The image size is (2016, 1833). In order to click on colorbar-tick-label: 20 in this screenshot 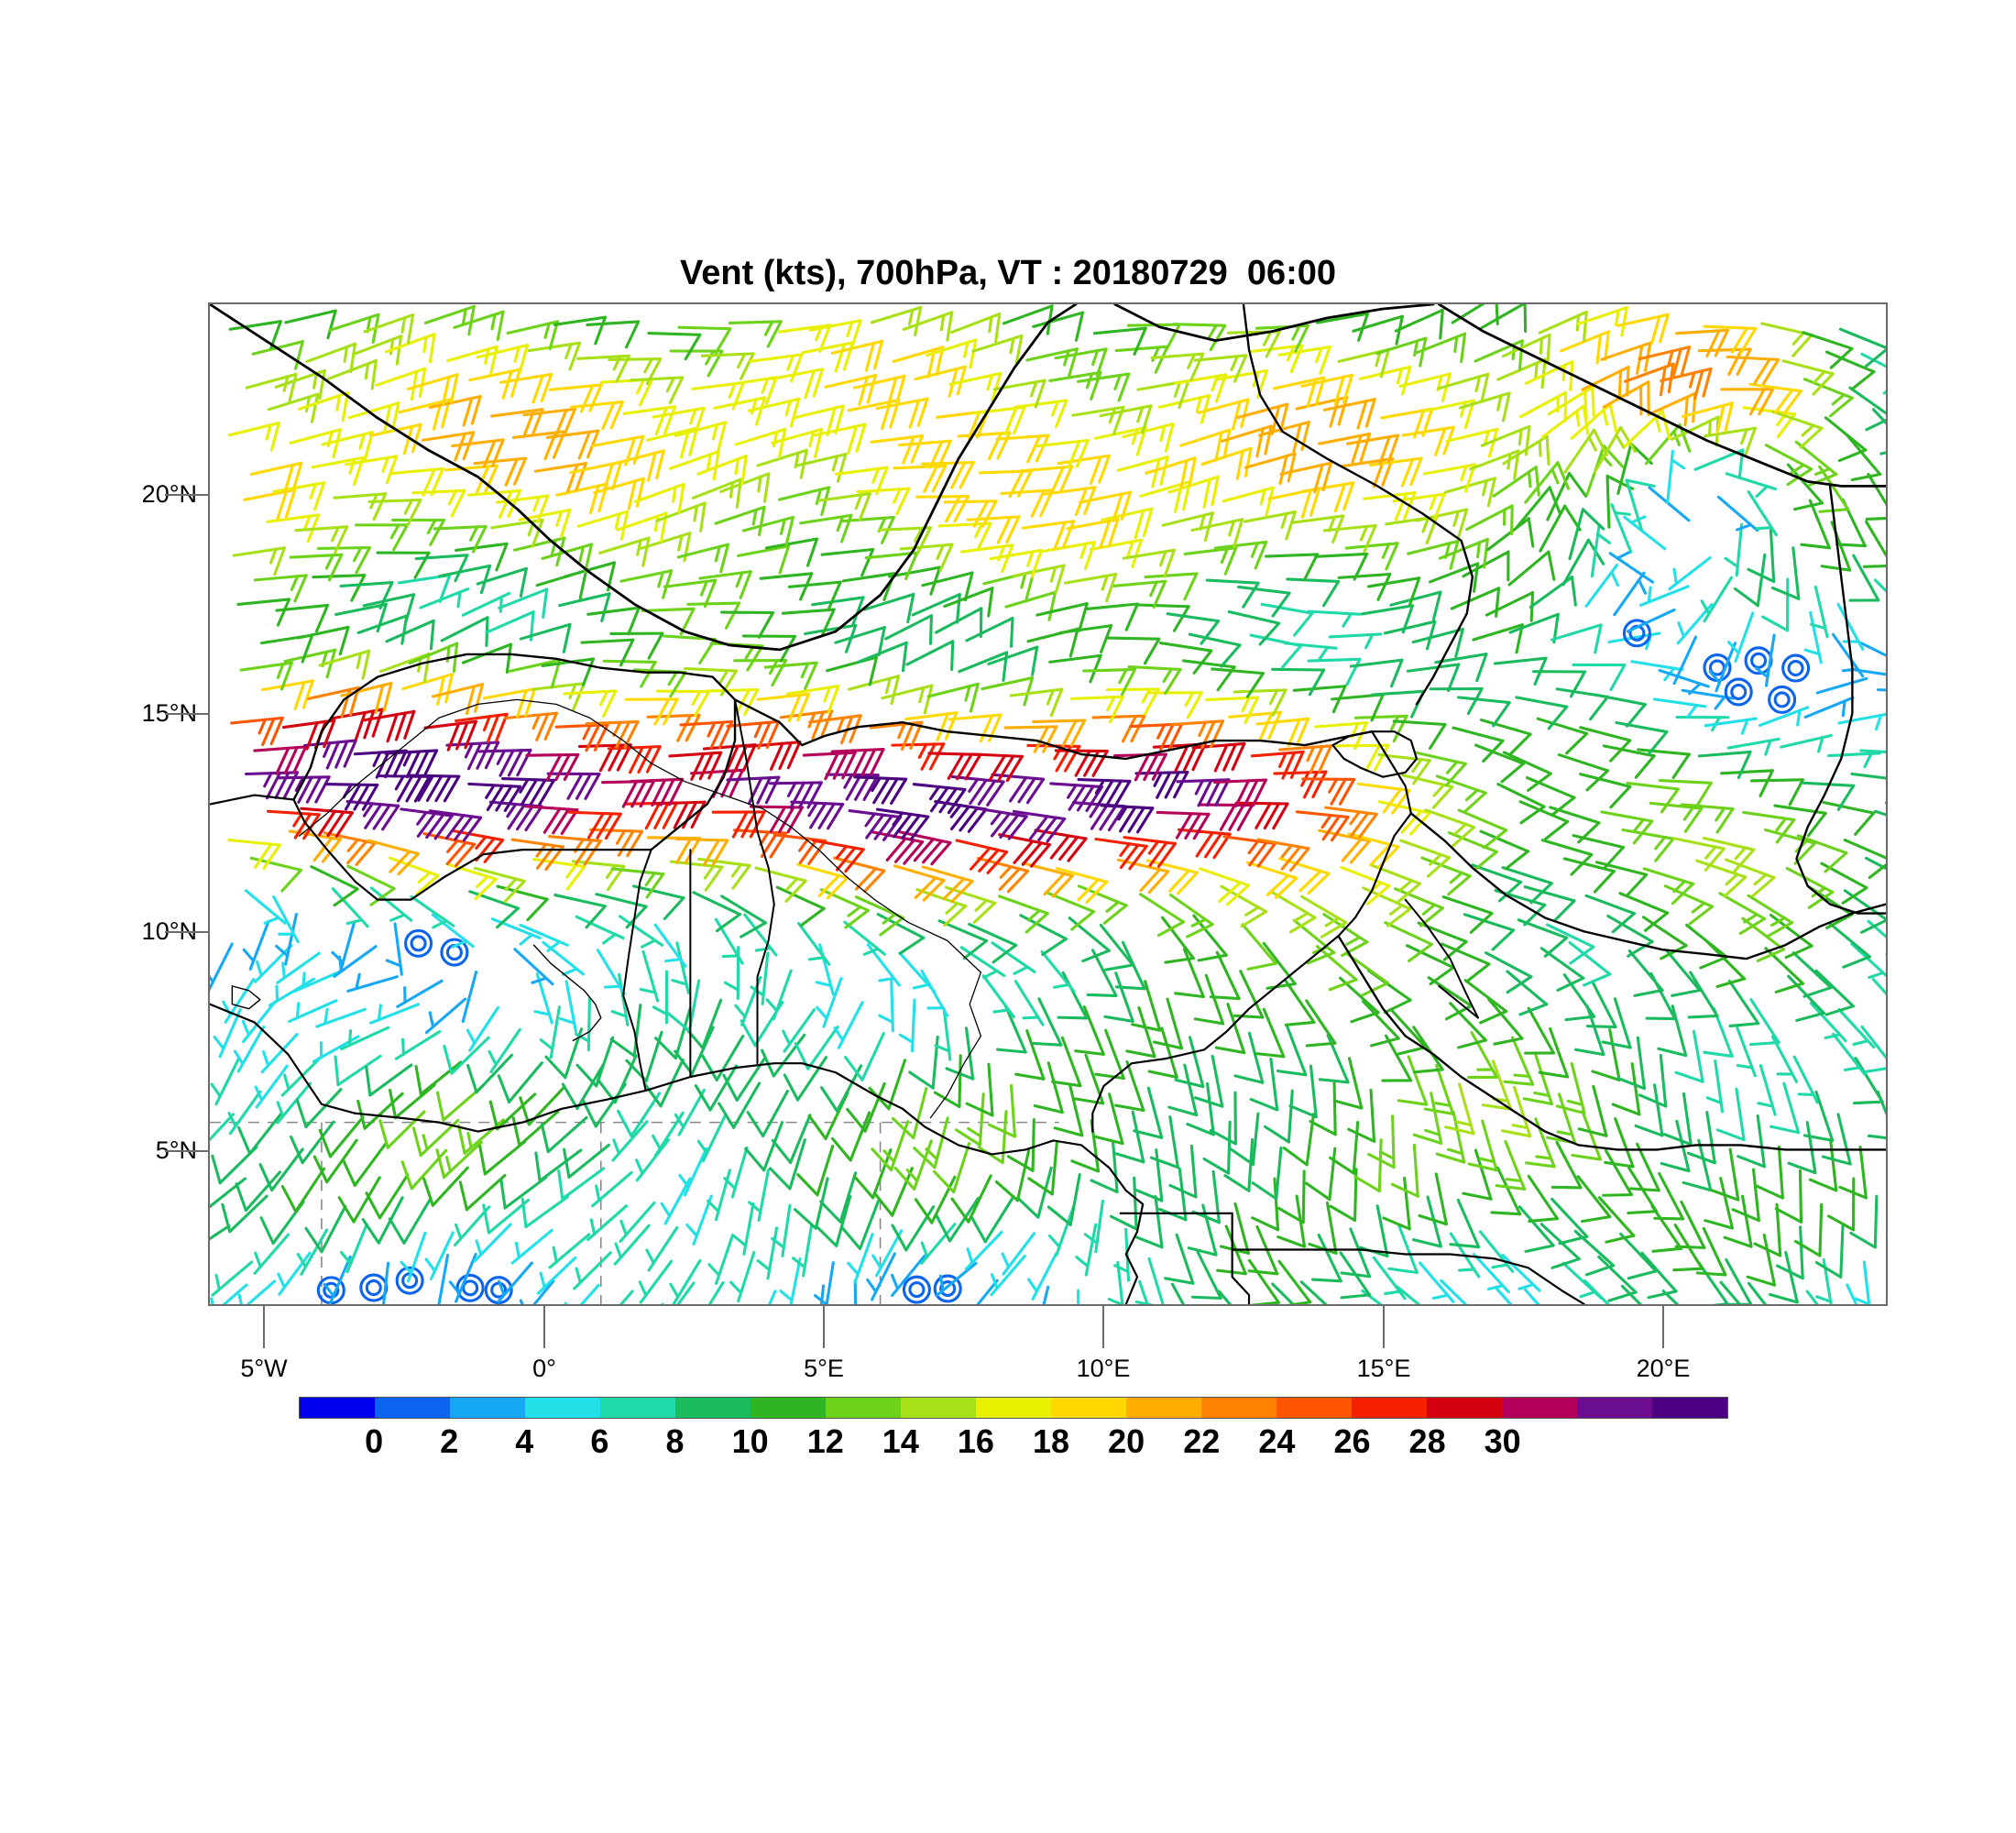, I will do `click(1126, 1441)`.